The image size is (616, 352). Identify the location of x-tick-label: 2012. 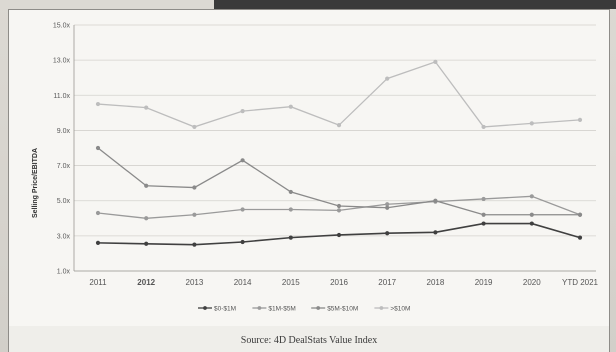
(146, 282).